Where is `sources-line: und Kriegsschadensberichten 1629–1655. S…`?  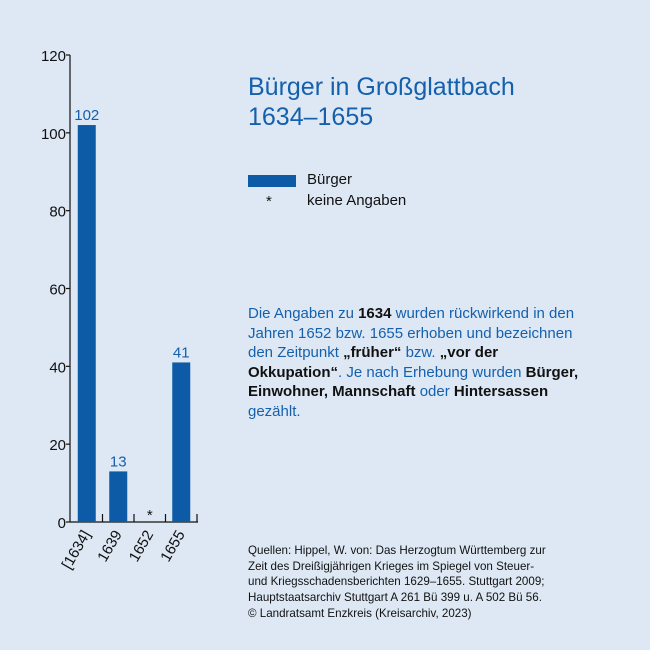 sources-line: und Kriegsschadensberichten 1629–1655. S… is located at coordinates (396, 582).